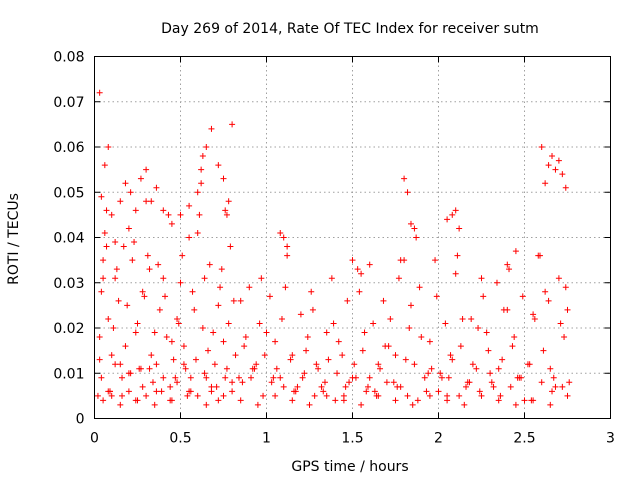 Image resolution: width=640 pixels, height=480 pixels. Describe the element at coordinates (68, 148) in the screenshot. I see `y-tick-label: 0.06` at that location.